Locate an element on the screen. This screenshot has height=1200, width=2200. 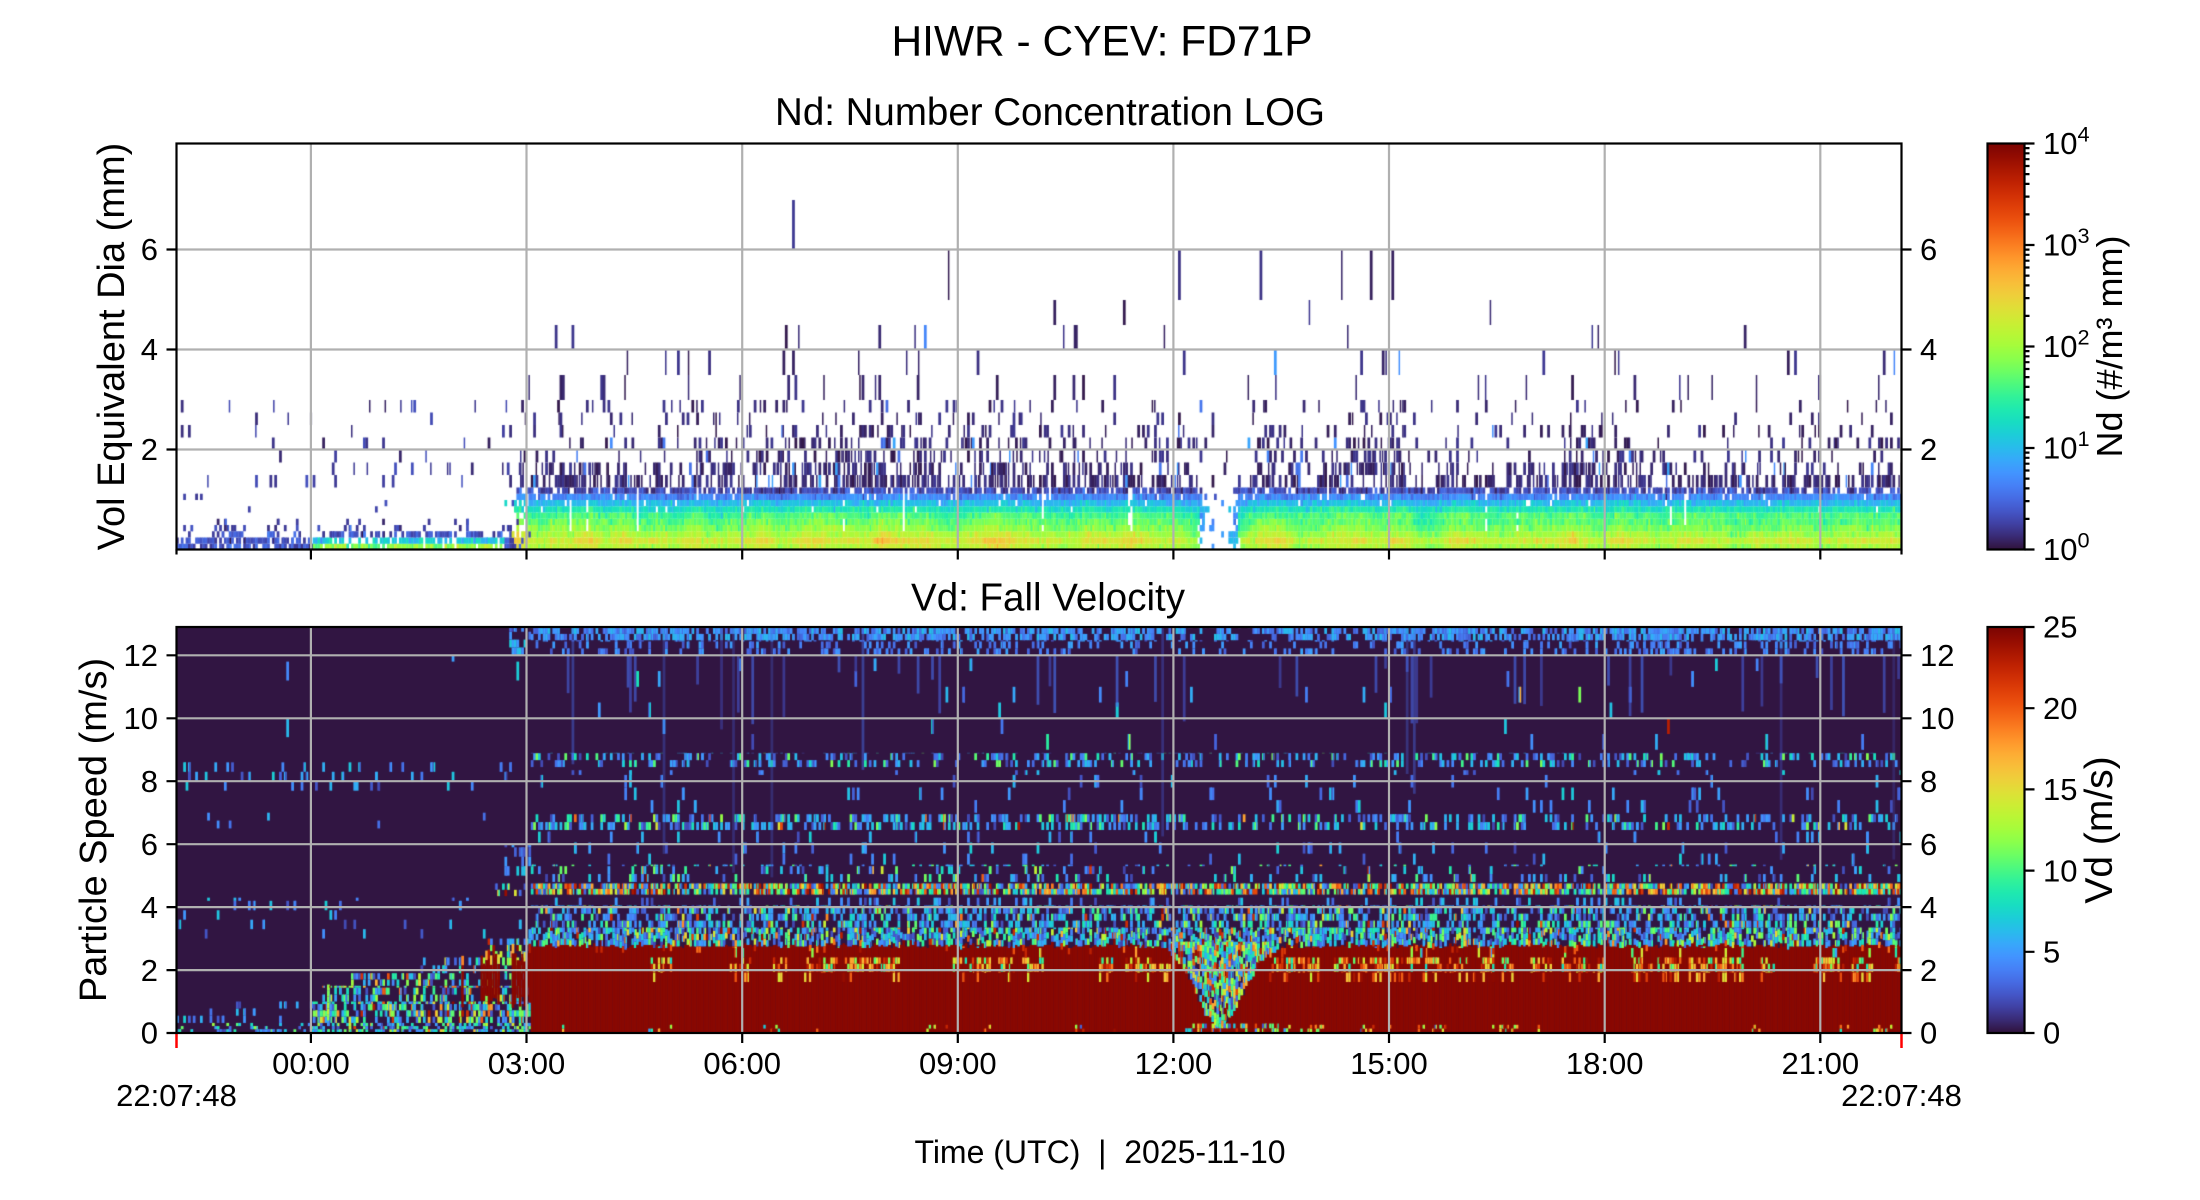
svg-text: 03:00 is located at coordinates (527, 1063).